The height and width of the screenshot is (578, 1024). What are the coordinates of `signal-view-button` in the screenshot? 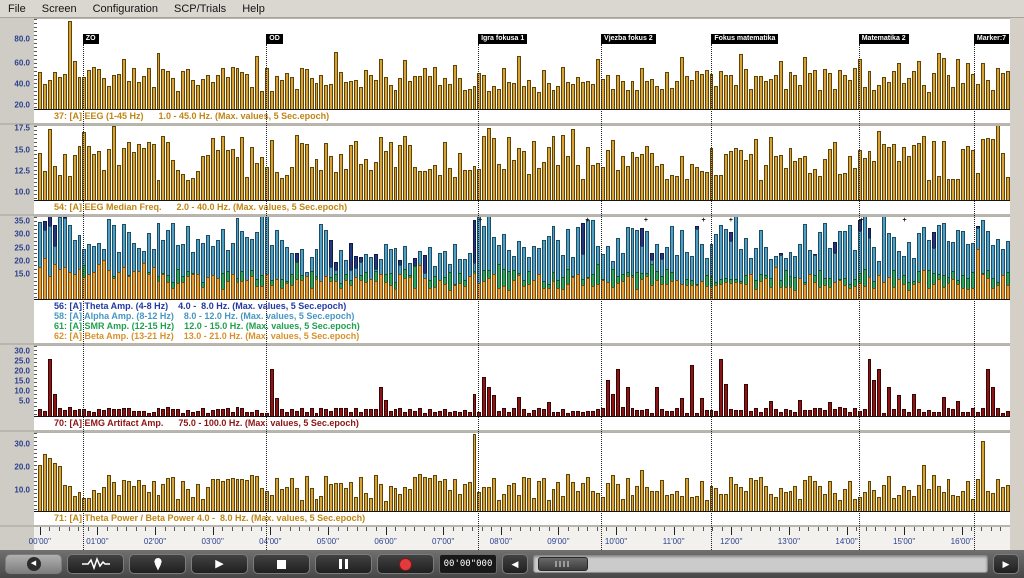 It's located at (95, 564).